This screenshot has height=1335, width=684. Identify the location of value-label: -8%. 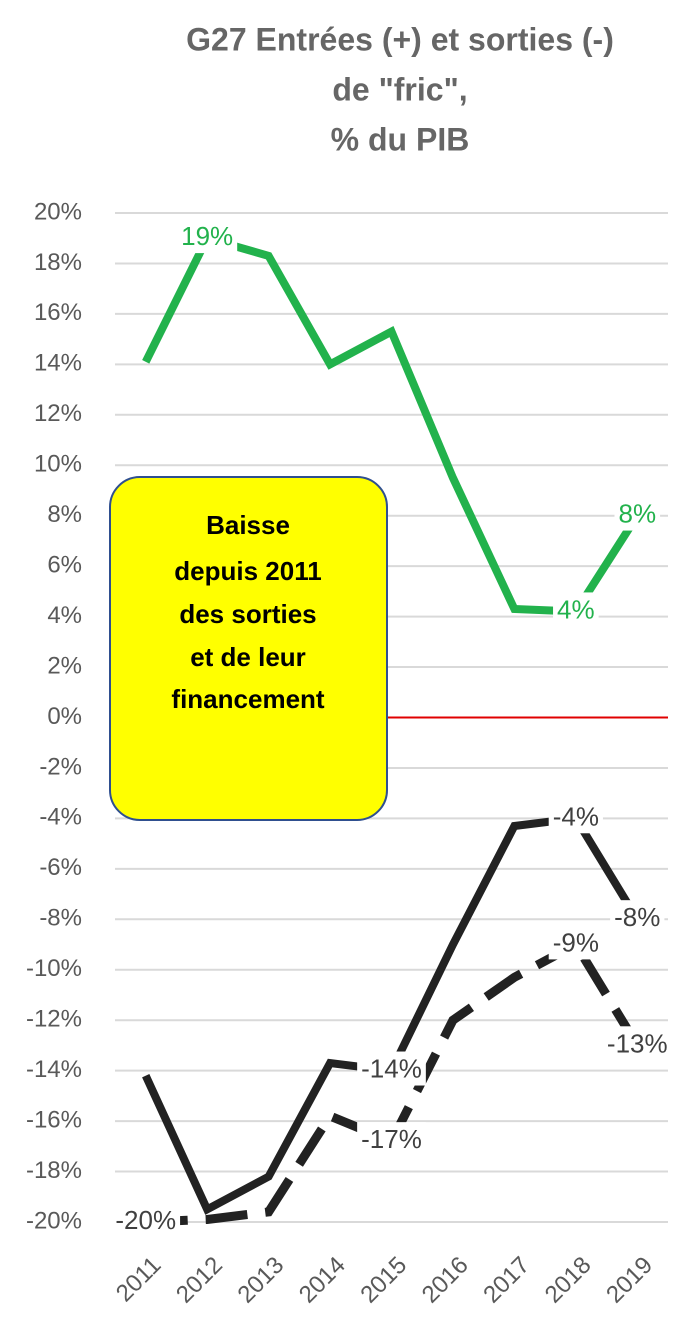
(637, 917).